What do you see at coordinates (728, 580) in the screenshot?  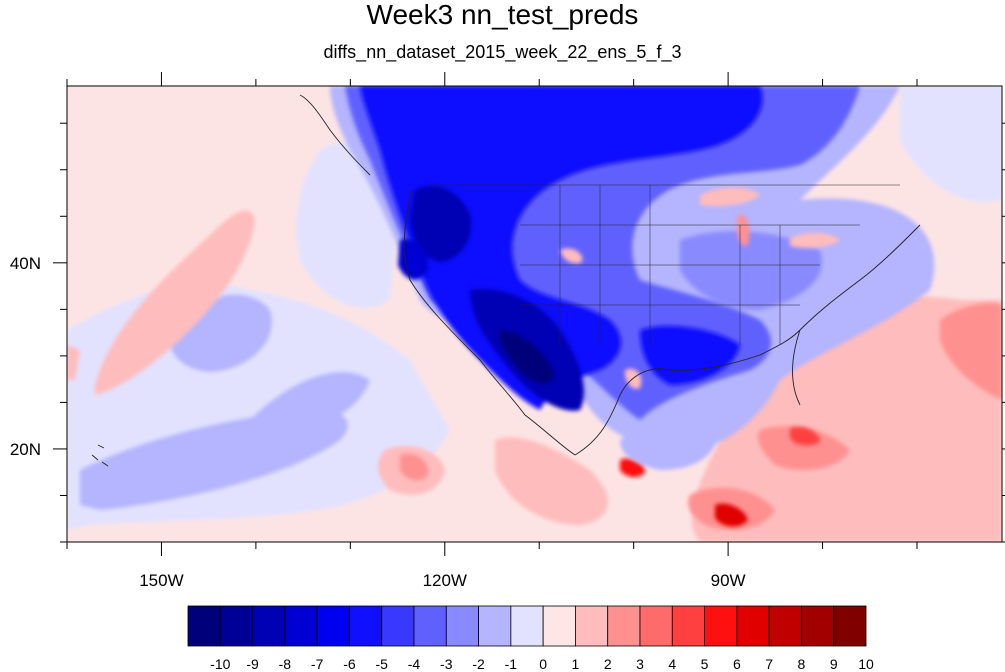 I see `x-tick-label: 90W` at bounding box center [728, 580].